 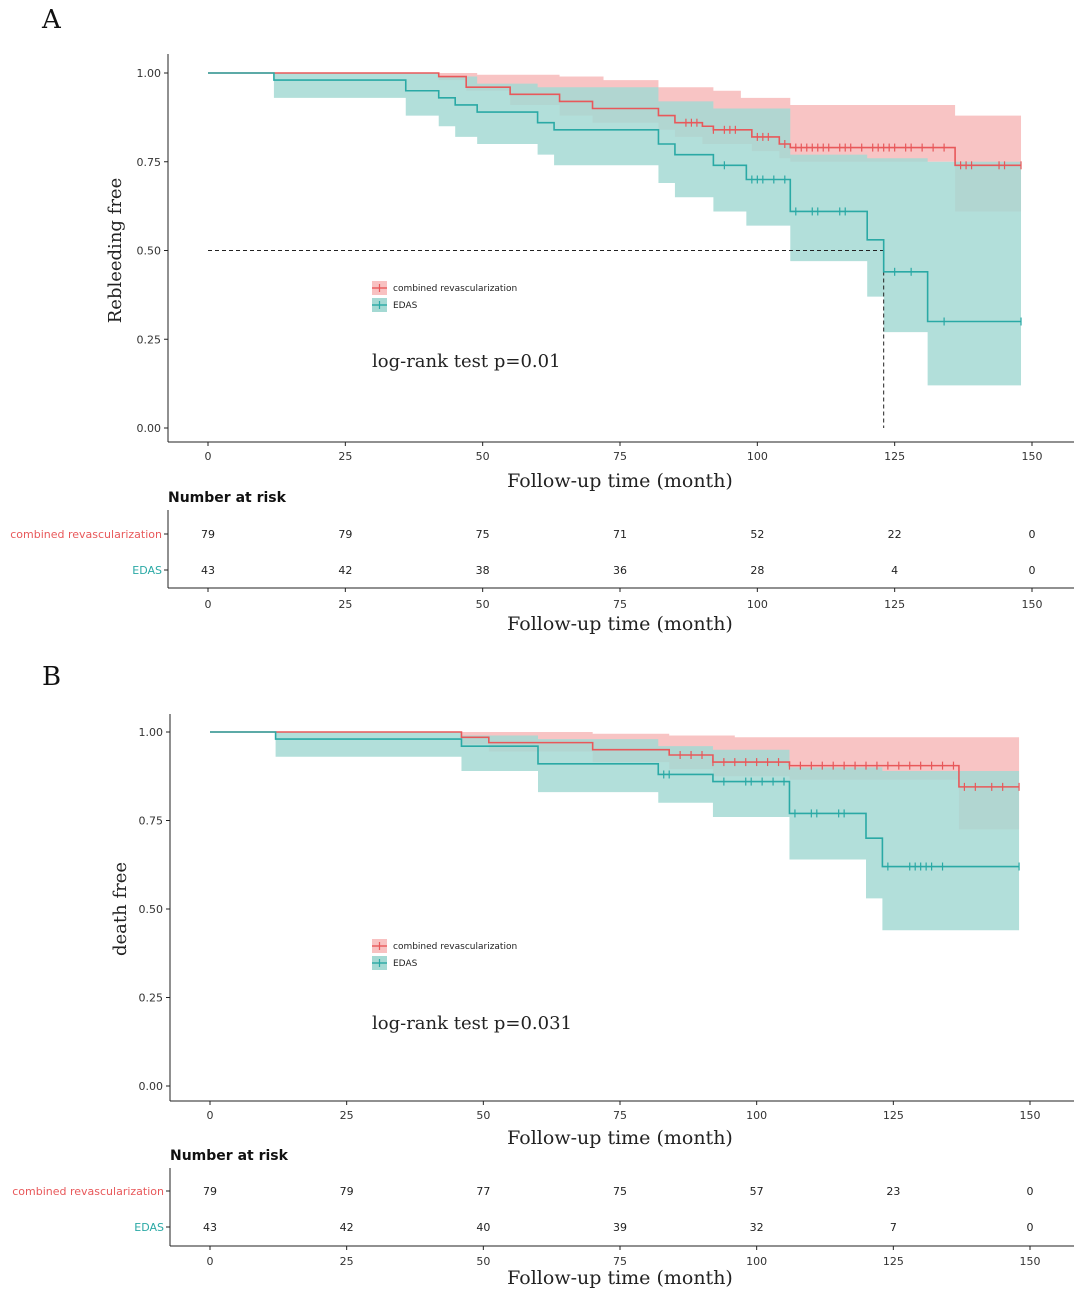 What do you see at coordinates (115, 250) in the screenshot?
I see `y-axis-title: Rebleeding free` at bounding box center [115, 250].